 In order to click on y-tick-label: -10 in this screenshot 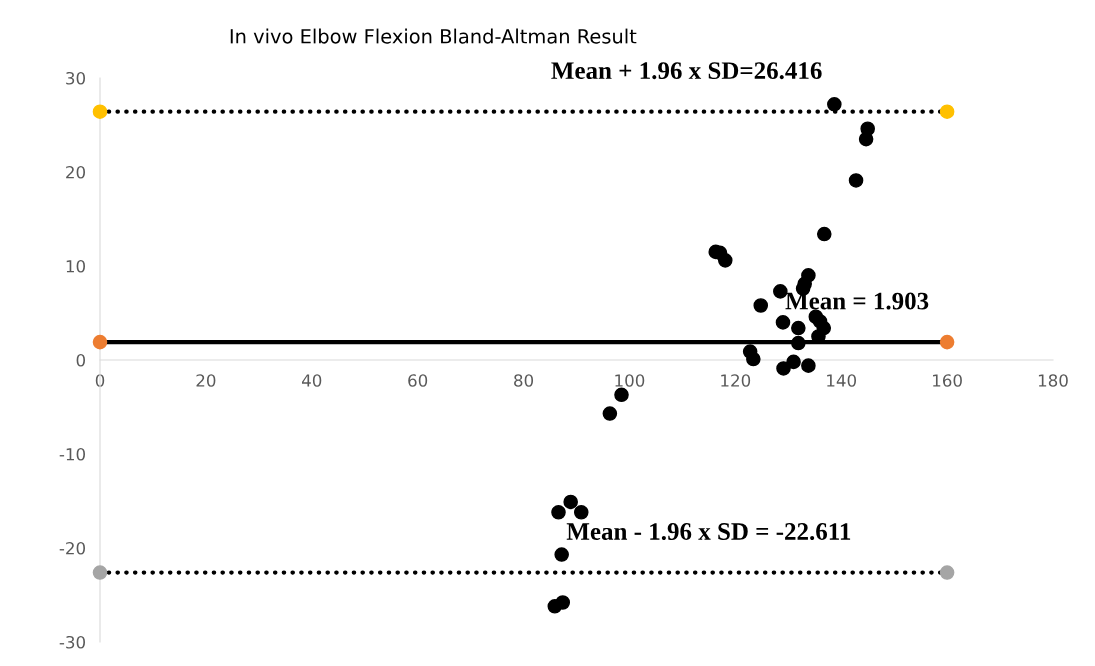, I will do `click(72, 454)`.